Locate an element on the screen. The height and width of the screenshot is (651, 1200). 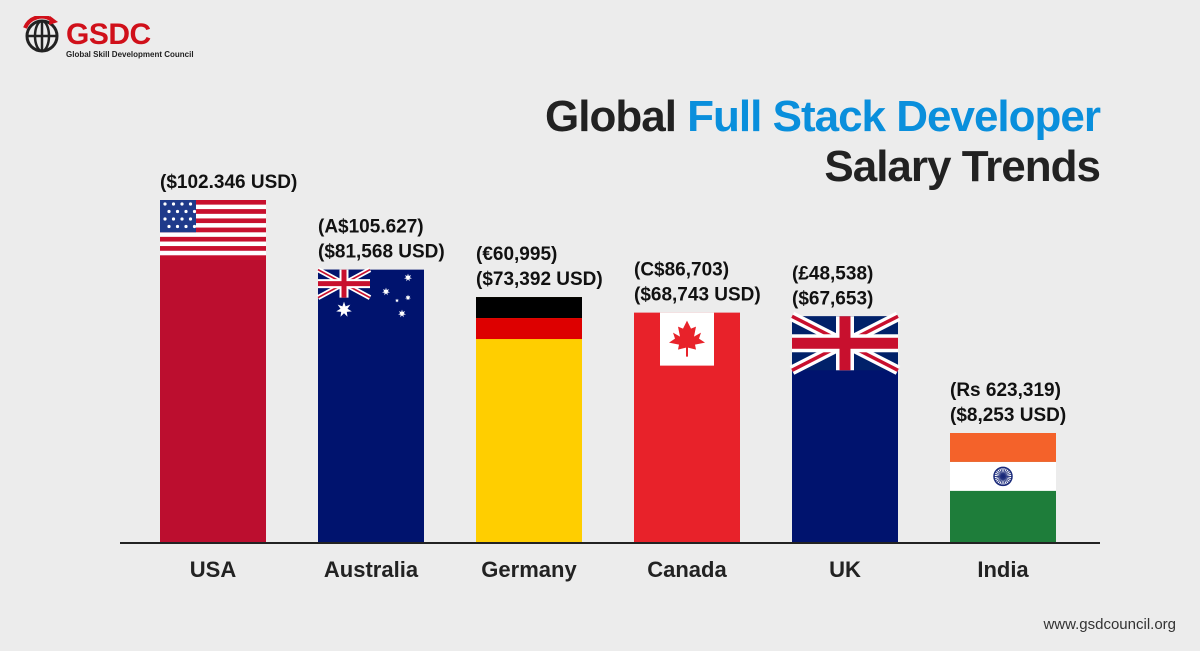
bar-uk is located at coordinates (845, 427).